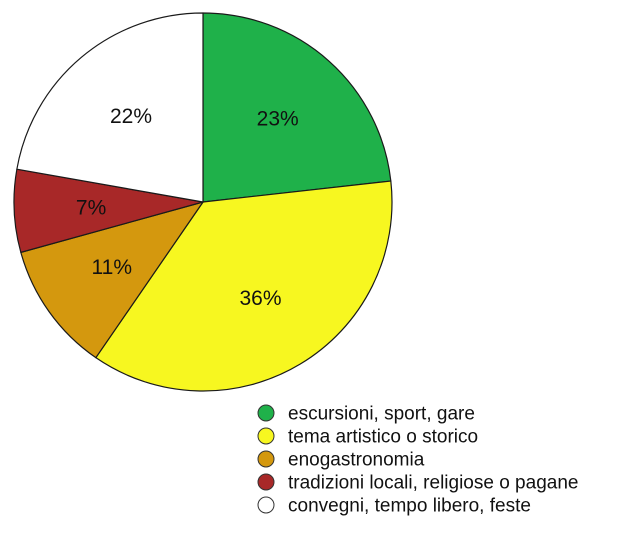 Image resolution: width=639 pixels, height=533 pixels. I want to click on pie-data-label: 7%, so click(91, 207).